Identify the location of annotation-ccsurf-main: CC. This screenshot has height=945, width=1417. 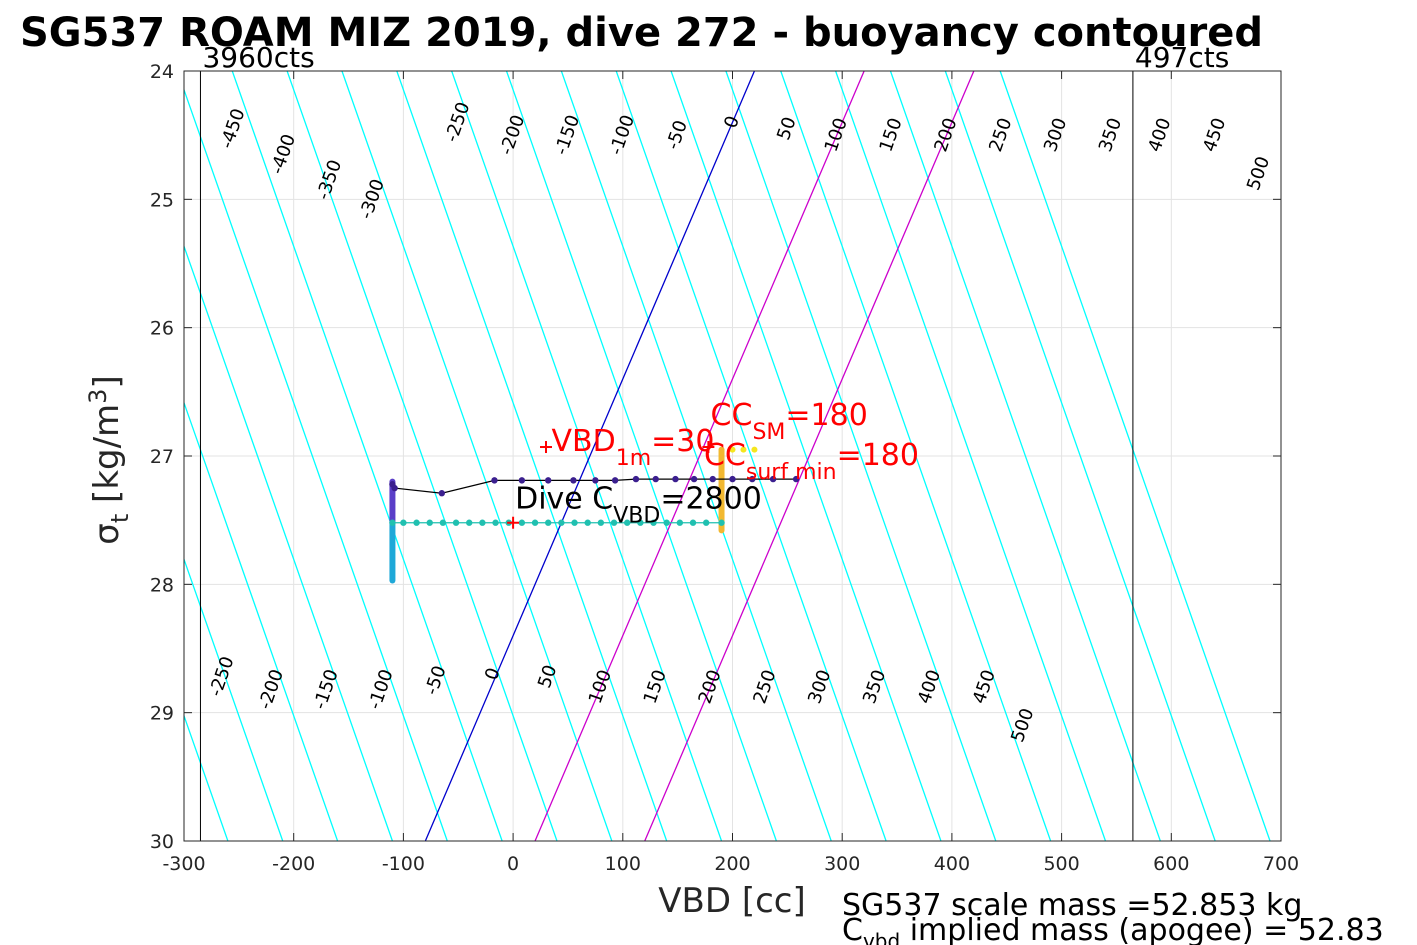
(725, 455).